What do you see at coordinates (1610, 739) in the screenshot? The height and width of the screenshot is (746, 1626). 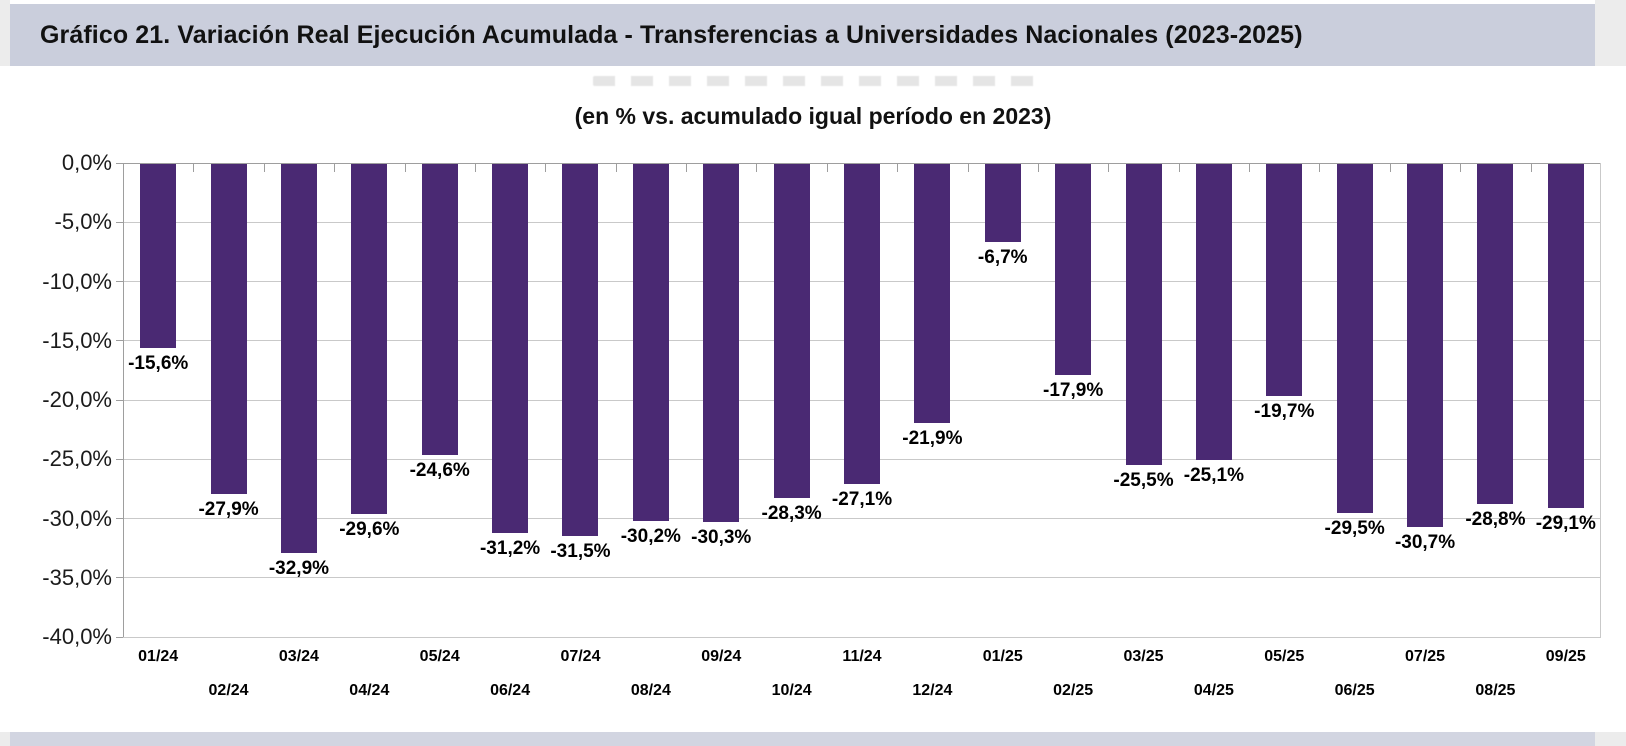 I see `right-edge-strip-bottom` at bounding box center [1610, 739].